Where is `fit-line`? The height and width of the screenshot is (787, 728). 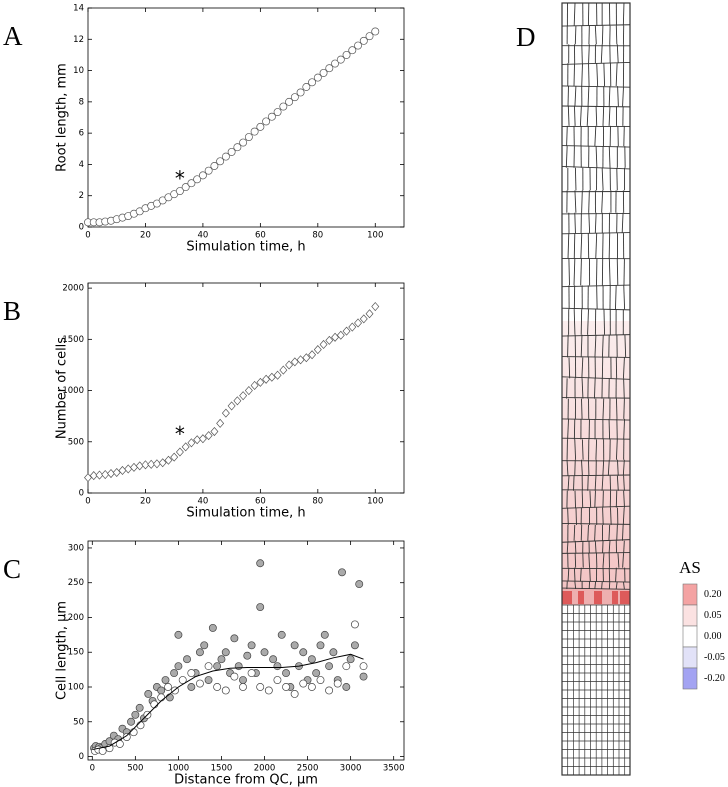 fit-line is located at coordinates (228, 702).